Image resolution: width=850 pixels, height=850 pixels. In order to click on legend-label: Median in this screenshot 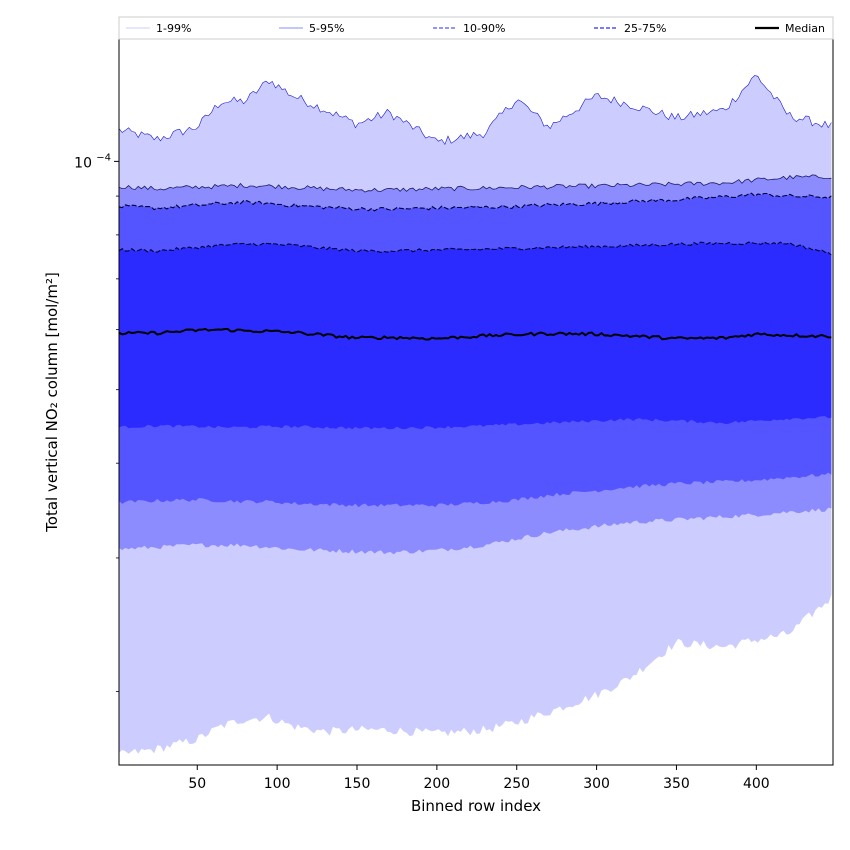, I will do `click(805, 28)`.